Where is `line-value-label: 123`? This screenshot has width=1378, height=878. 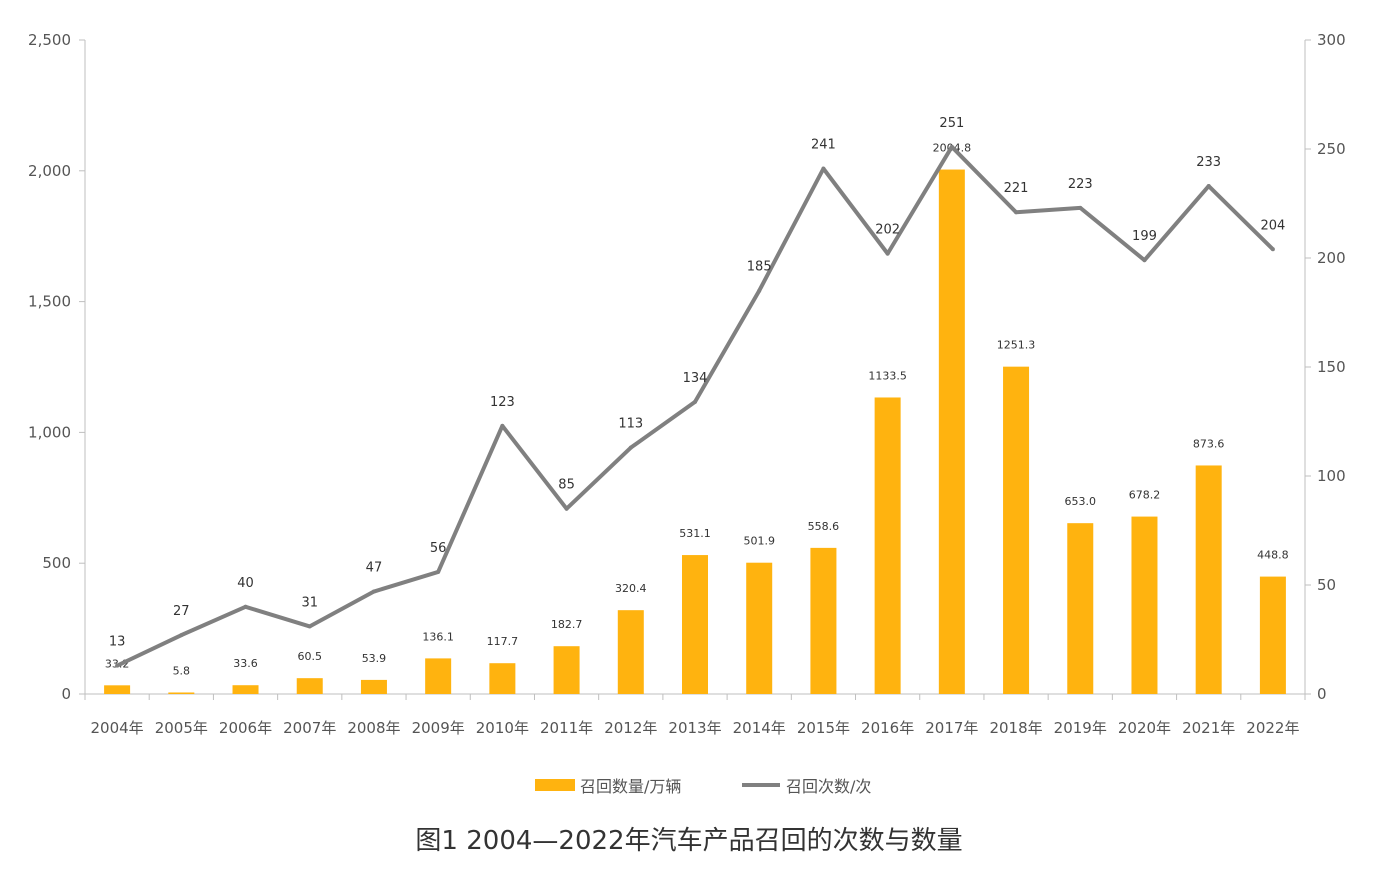
line-value-label: 123 is located at coordinates (502, 402).